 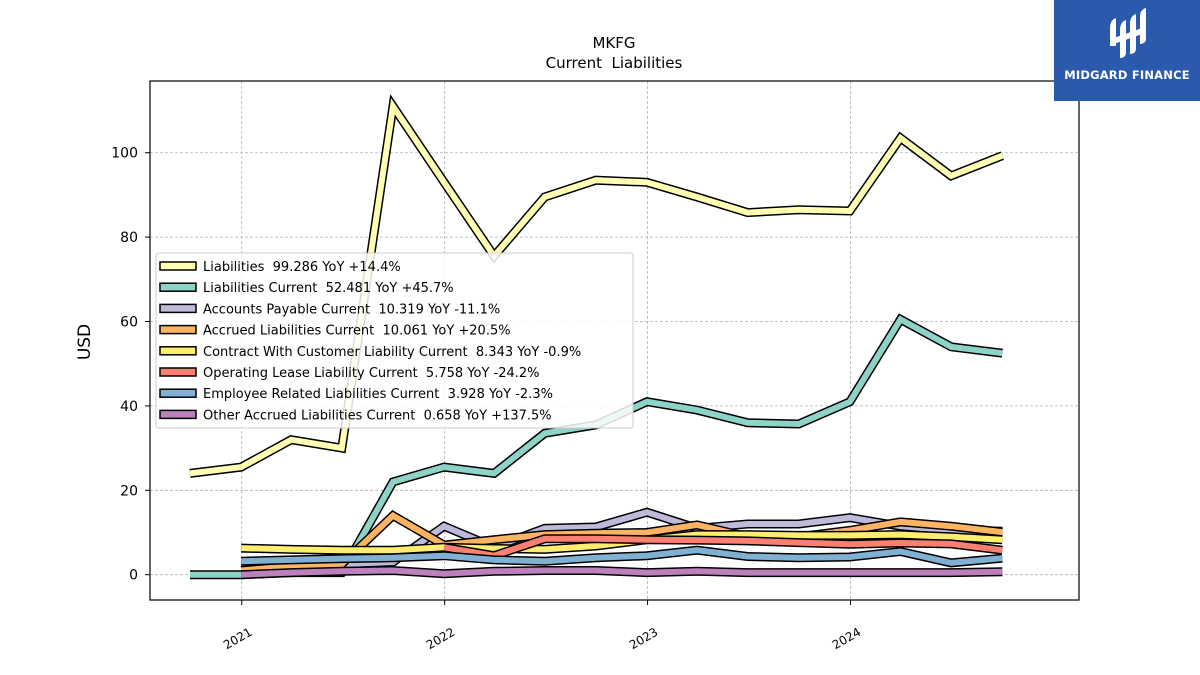 I want to click on chart-title: MKFG, so click(x=613, y=43).